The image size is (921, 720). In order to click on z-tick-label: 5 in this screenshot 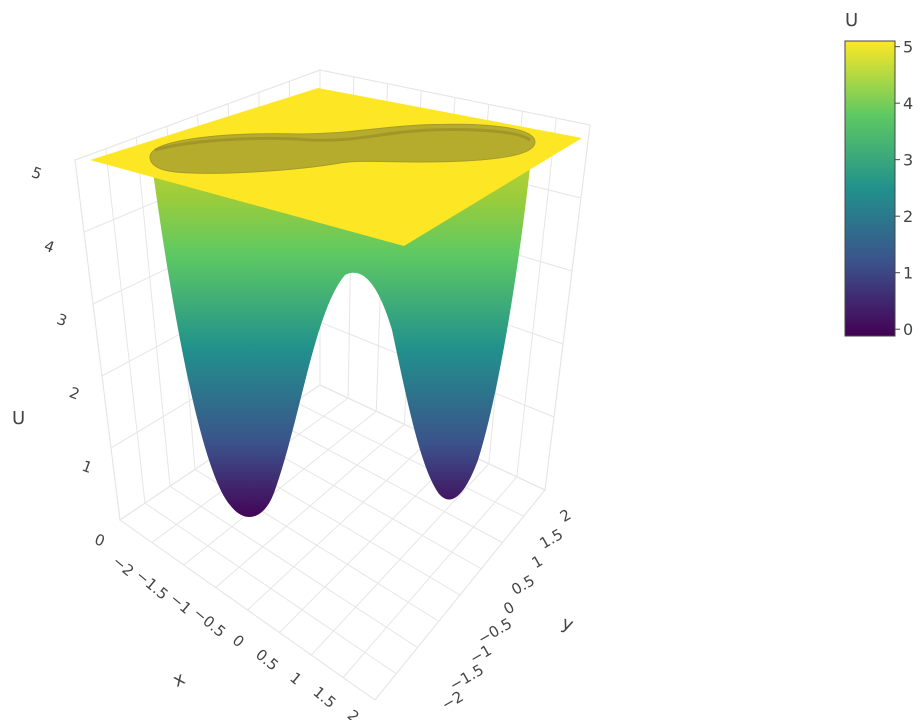, I will do `click(36, 173)`.